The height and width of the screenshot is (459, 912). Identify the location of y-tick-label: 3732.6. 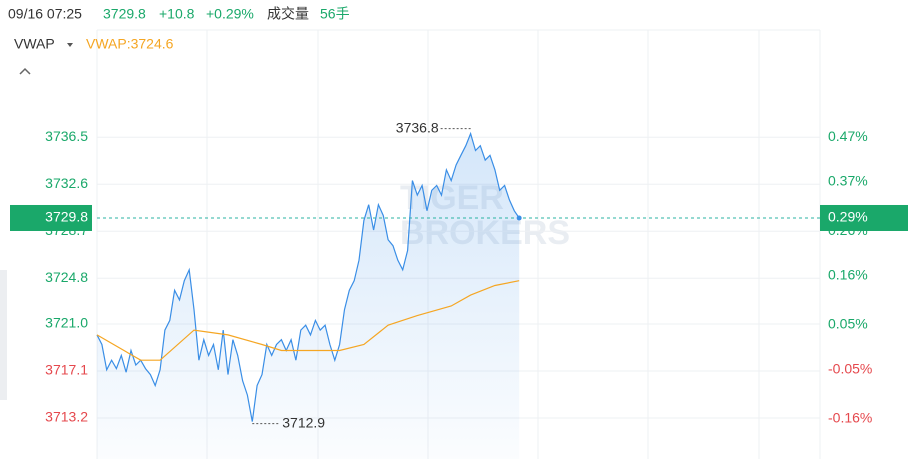
(66, 183).